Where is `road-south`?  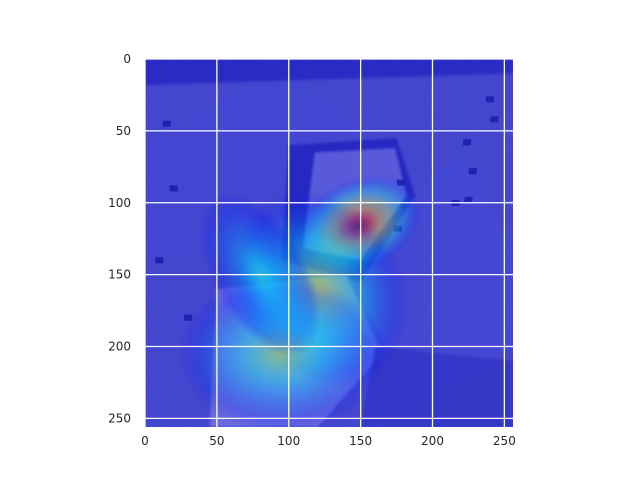 road-south is located at coordinates (436, 386).